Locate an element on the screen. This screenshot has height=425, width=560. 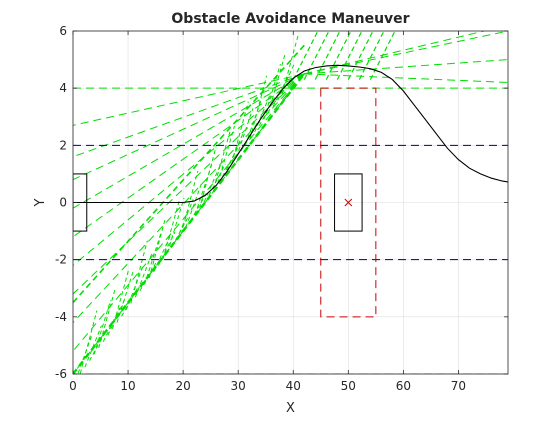
chart-title: Obstacle Avoidance Maneuver is located at coordinates (290, 19).